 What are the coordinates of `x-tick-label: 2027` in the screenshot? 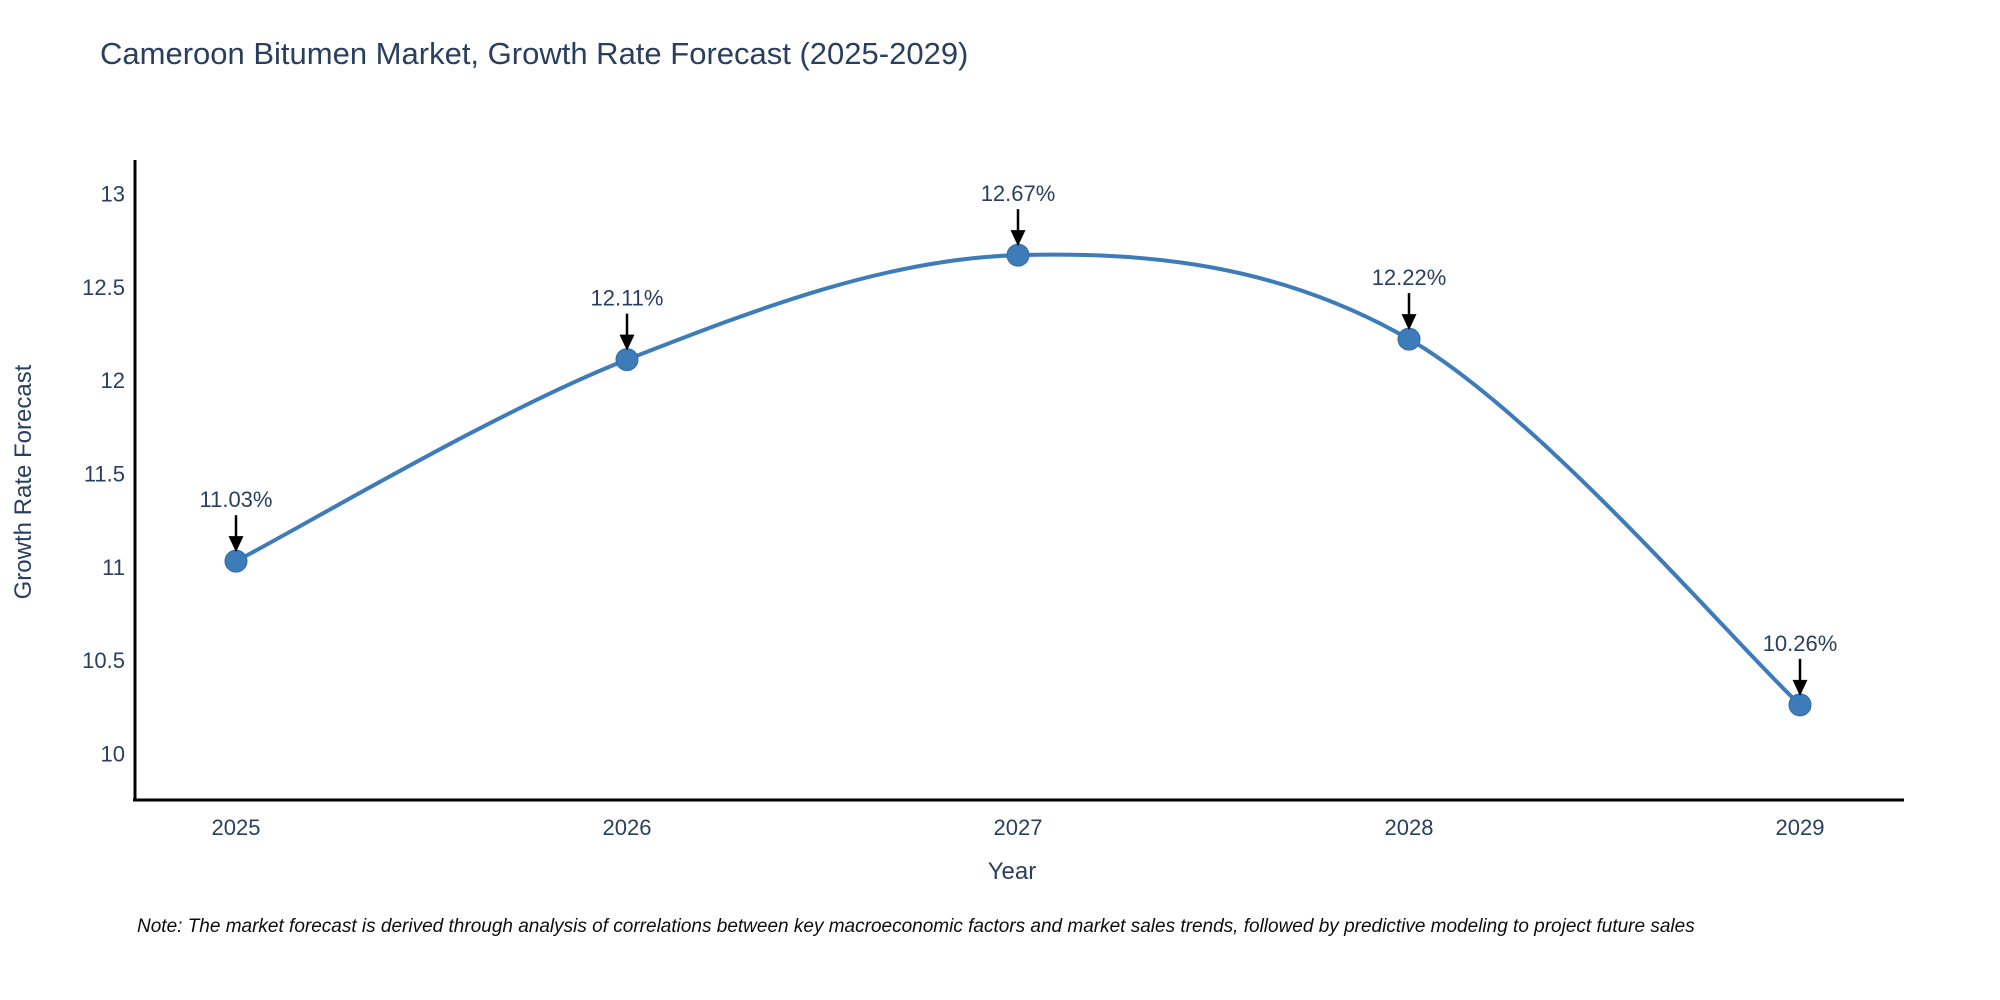 It's located at (1018, 827).